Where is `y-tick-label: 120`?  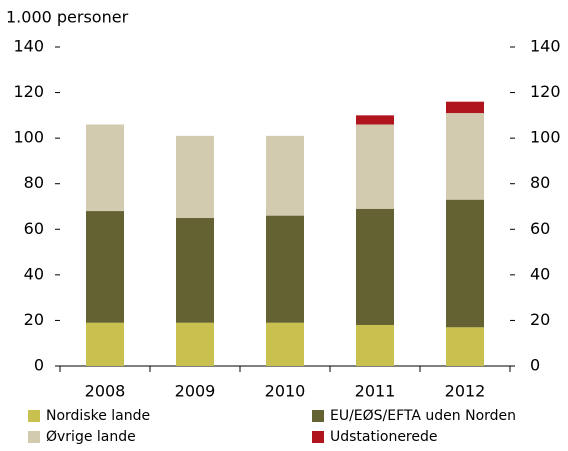 y-tick-label: 120 is located at coordinates (28, 91).